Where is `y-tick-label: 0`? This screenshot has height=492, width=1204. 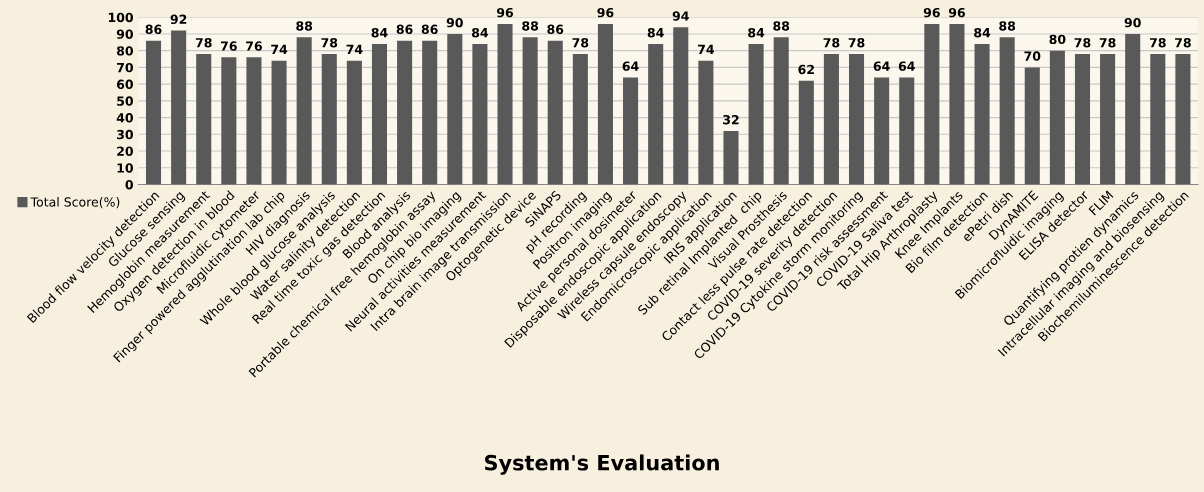
y-tick-label: 0 is located at coordinates (129, 184).